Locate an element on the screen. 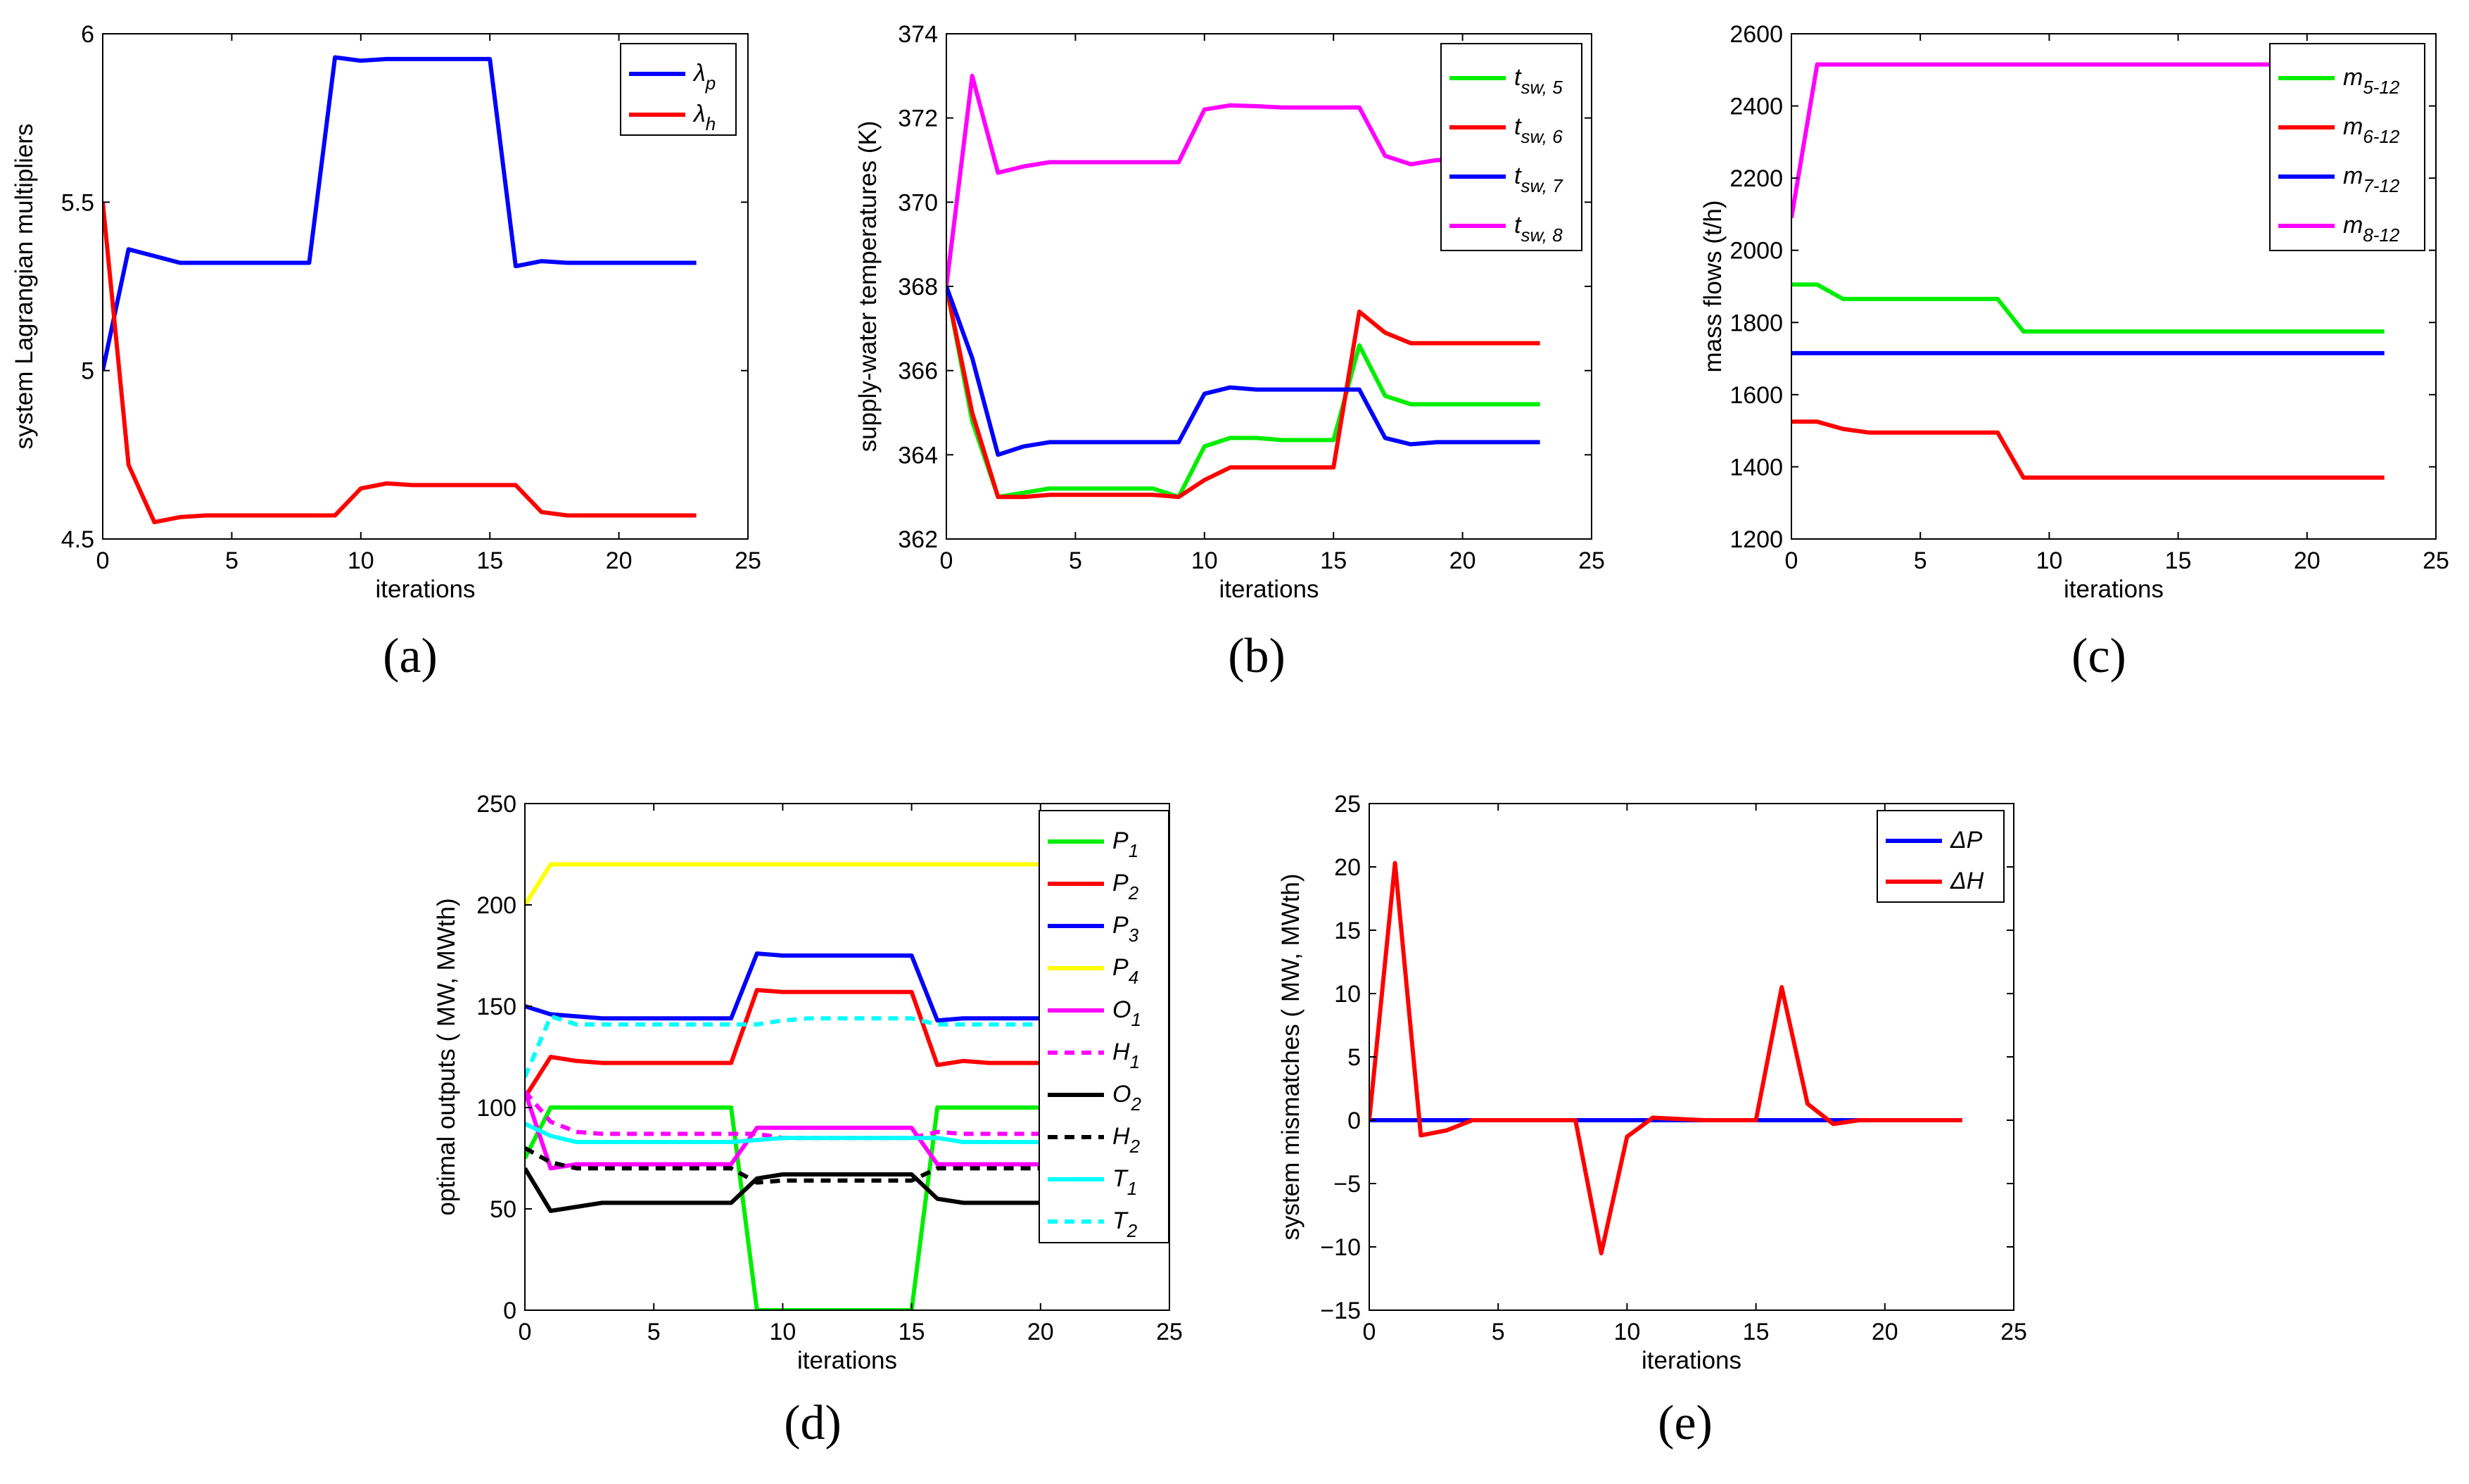  legend-label-sub: sw, 6 is located at coordinates (1542, 136).